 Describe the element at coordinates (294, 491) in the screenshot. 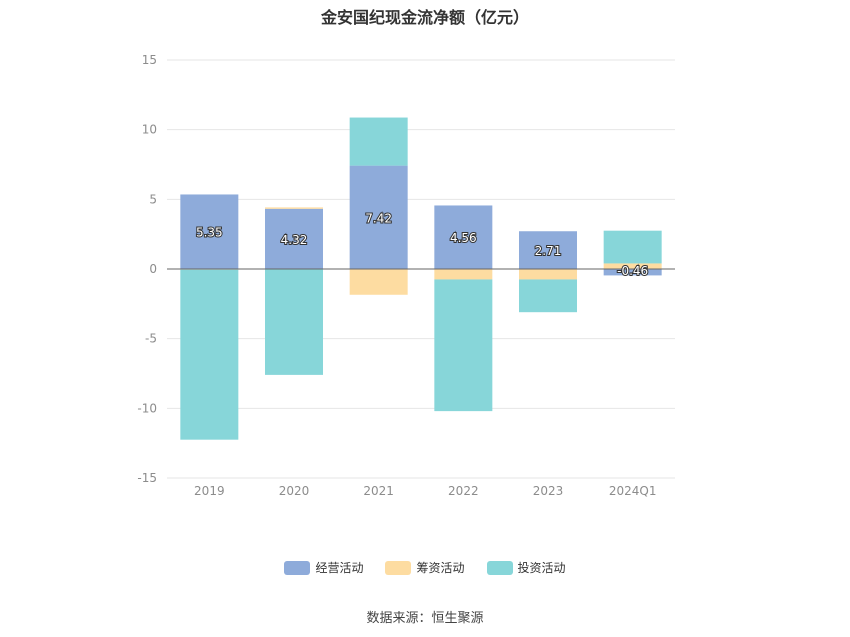

I see `x-tick-label: 2020` at that location.